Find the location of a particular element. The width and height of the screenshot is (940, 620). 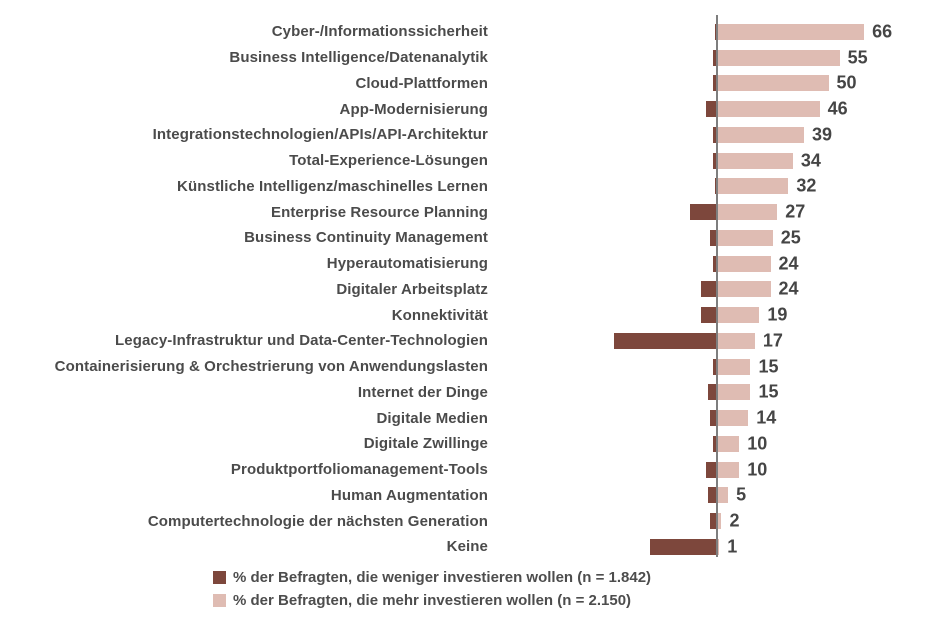

value-label: 55 is located at coordinates (857, 57).